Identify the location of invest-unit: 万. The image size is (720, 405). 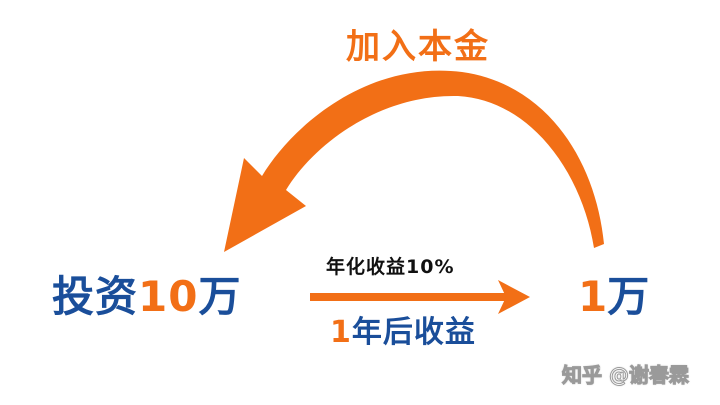
(220, 296).